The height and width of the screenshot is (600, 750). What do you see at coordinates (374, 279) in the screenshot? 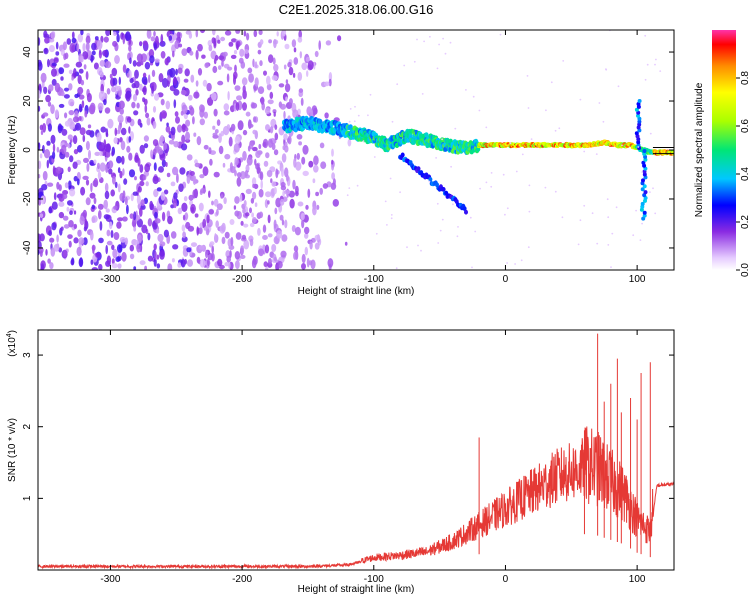
I see `x-tick-label: -100` at bounding box center [374, 279].